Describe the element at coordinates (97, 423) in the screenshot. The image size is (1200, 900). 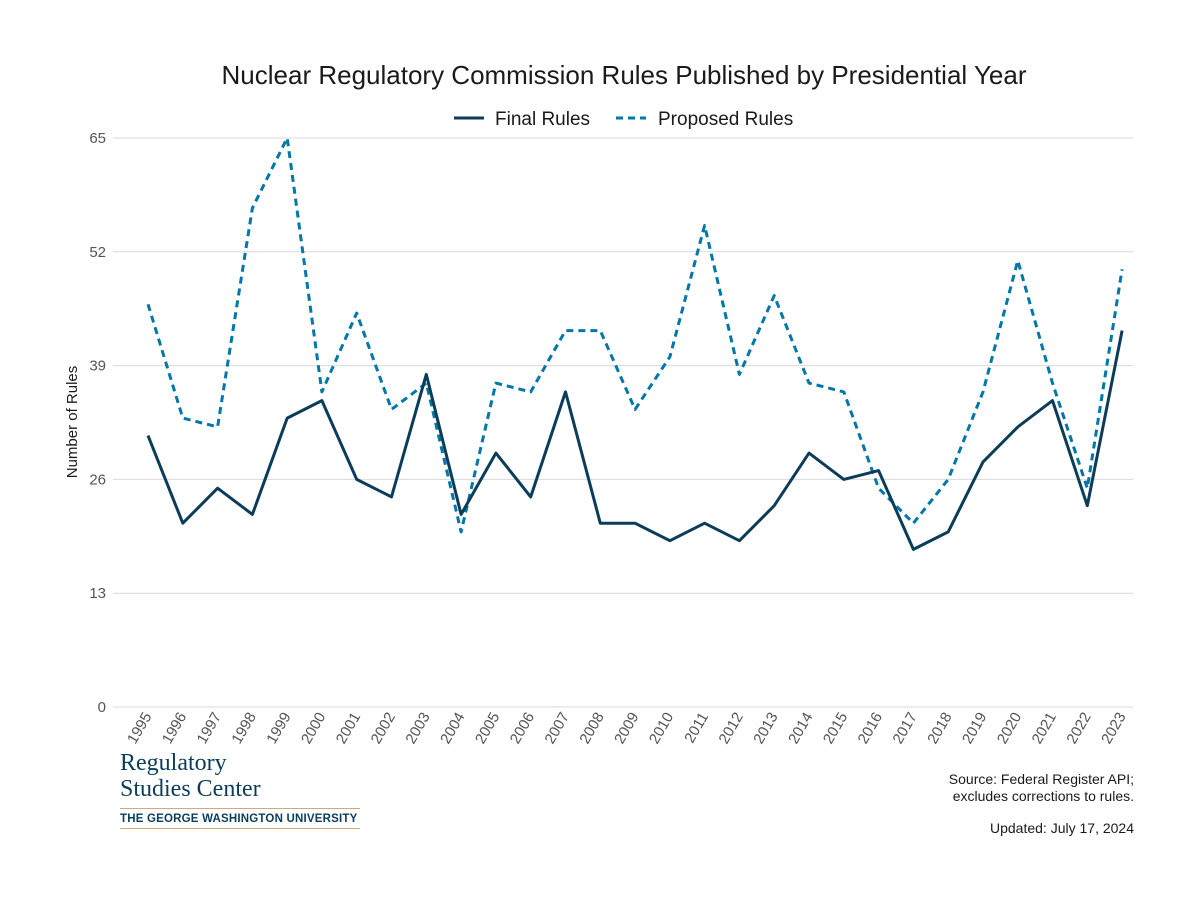
I see `y-axis-ticks: 0 13 26 39 52 65` at that location.